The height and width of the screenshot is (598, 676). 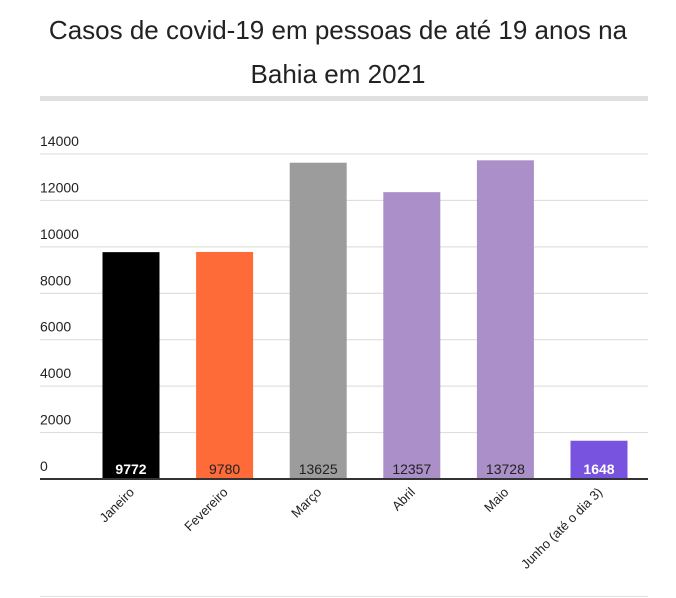 What do you see at coordinates (411, 469) in the screenshot?
I see `bar-value-label: 12357` at bounding box center [411, 469].